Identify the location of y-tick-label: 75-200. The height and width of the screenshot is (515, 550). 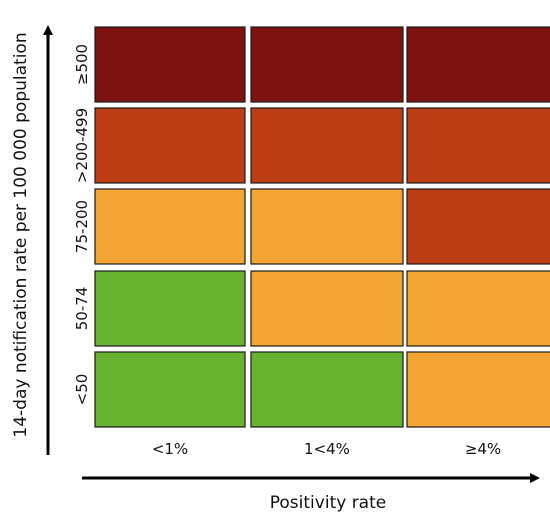
(82, 226).